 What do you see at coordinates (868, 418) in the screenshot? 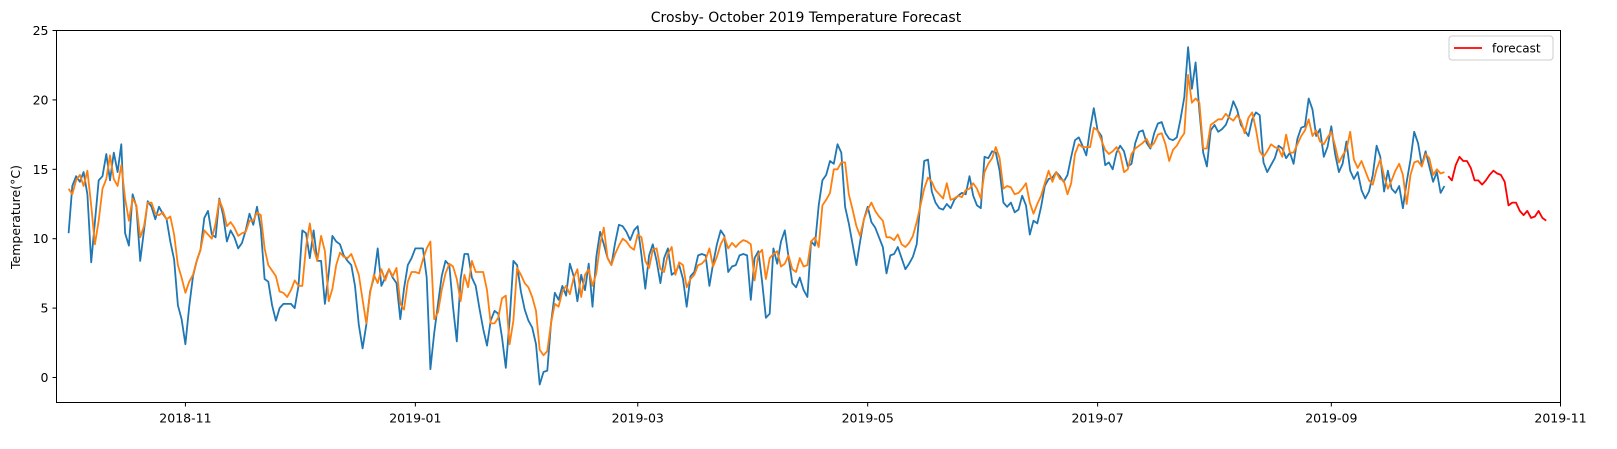
I see `x-tick-label: 2019-05` at bounding box center [868, 418].